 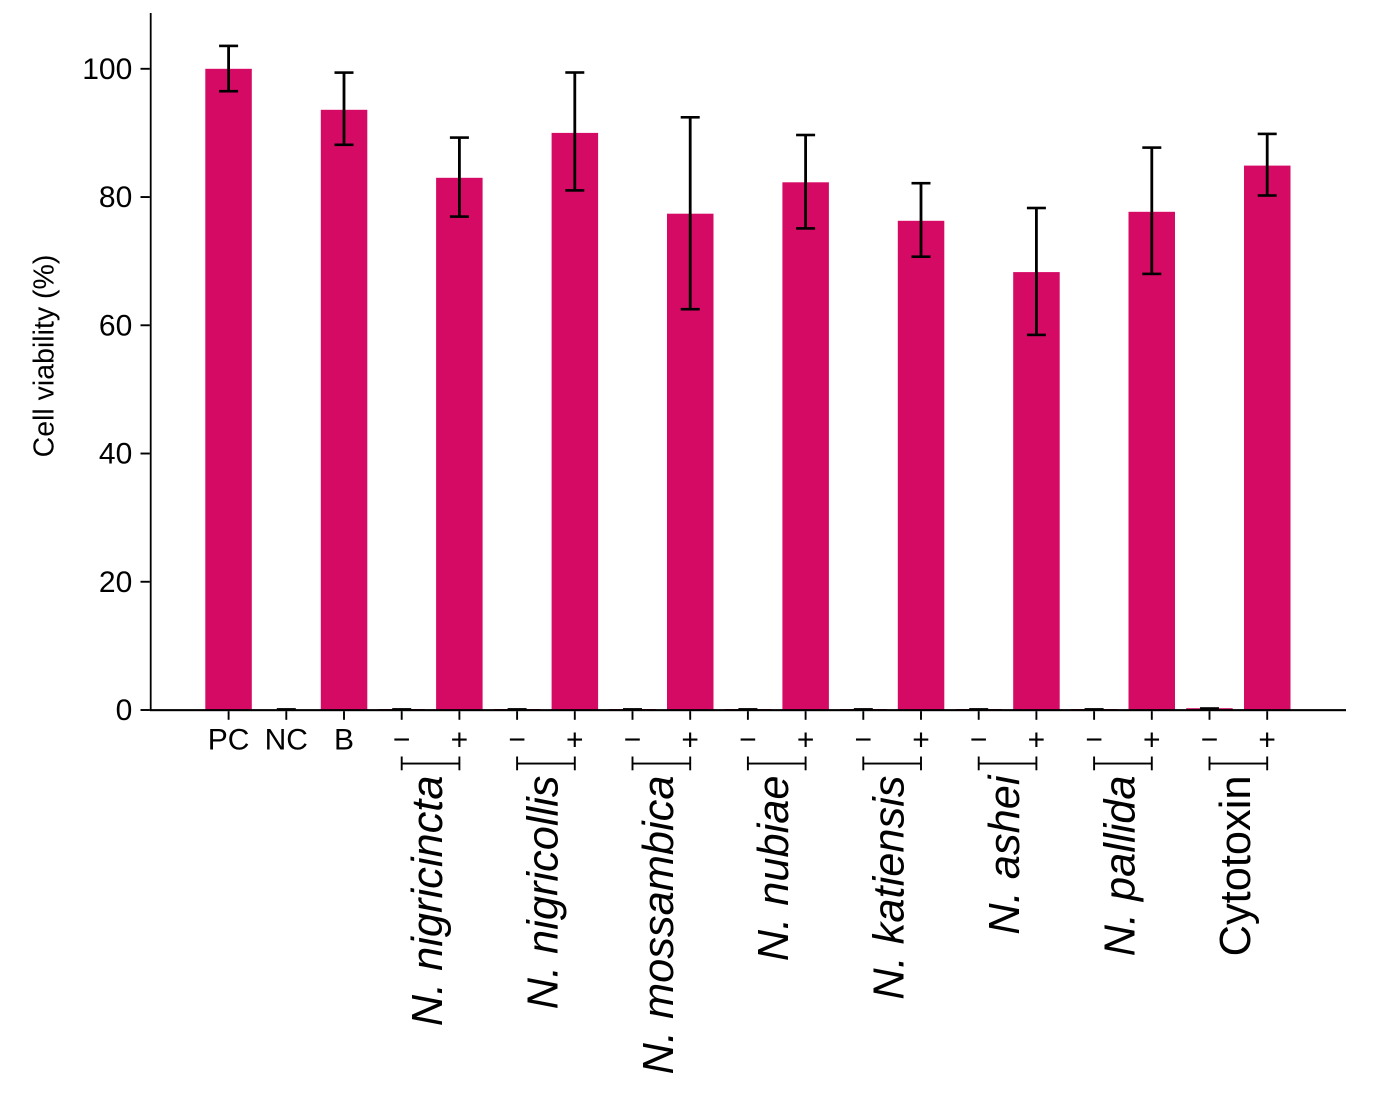 What do you see at coordinates (124, 710) in the screenshot?
I see `svg-text: 0` at bounding box center [124, 710].